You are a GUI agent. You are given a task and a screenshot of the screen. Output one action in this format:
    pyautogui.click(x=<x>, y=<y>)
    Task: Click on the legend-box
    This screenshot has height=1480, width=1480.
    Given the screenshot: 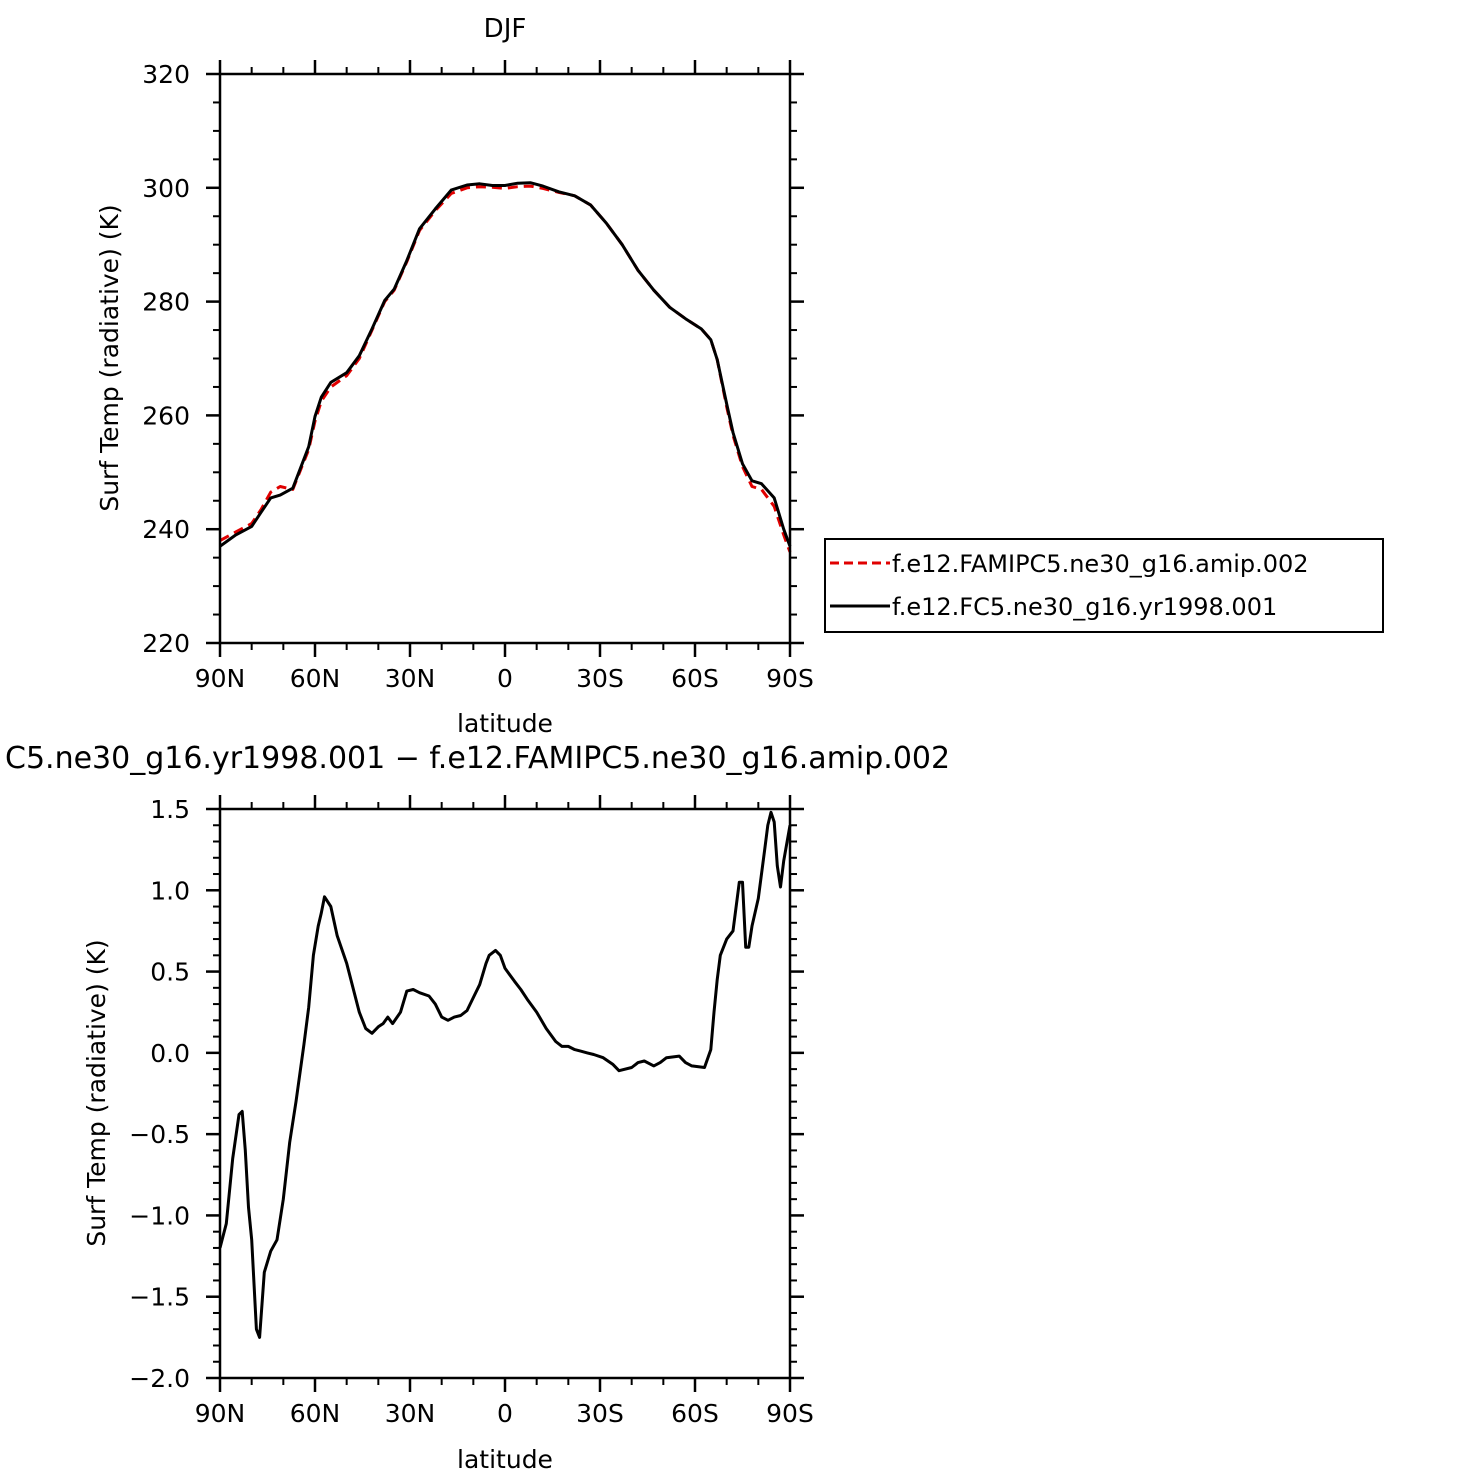 What is the action you would take?
    pyautogui.click(x=1104, y=585)
    